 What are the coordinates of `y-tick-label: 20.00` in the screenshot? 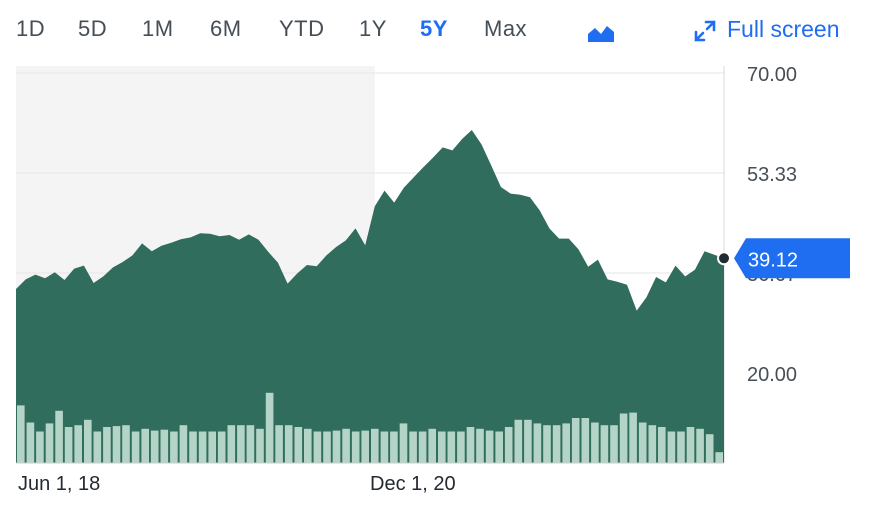 It's located at (772, 375).